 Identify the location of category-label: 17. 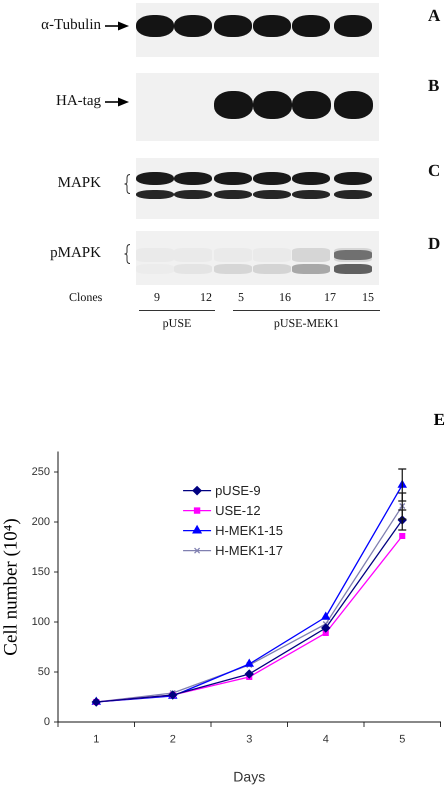
(330, 297).